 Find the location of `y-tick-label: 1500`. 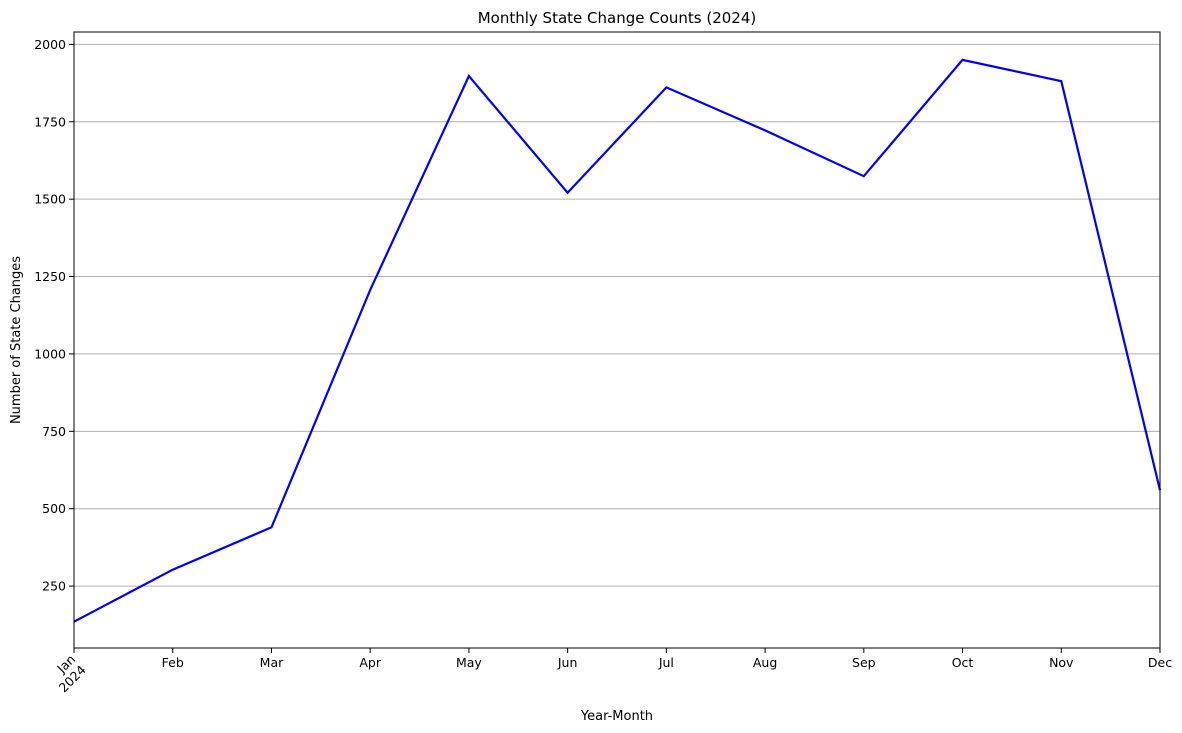

y-tick-label: 1500 is located at coordinates (50, 199).